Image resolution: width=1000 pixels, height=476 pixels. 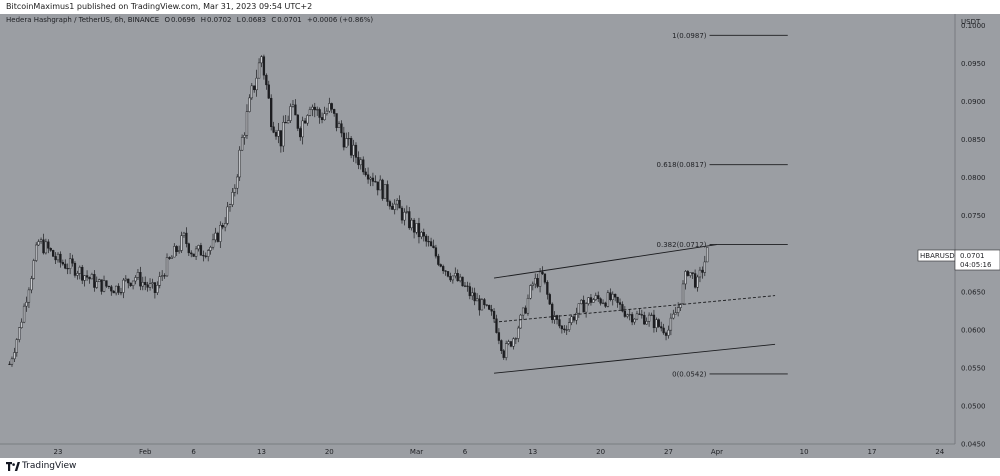 I want to click on time-axis: 23 Feb 6 13 20 Mar 6 13 20 27 Apr 10 17 24, so click(x=499, y=452).